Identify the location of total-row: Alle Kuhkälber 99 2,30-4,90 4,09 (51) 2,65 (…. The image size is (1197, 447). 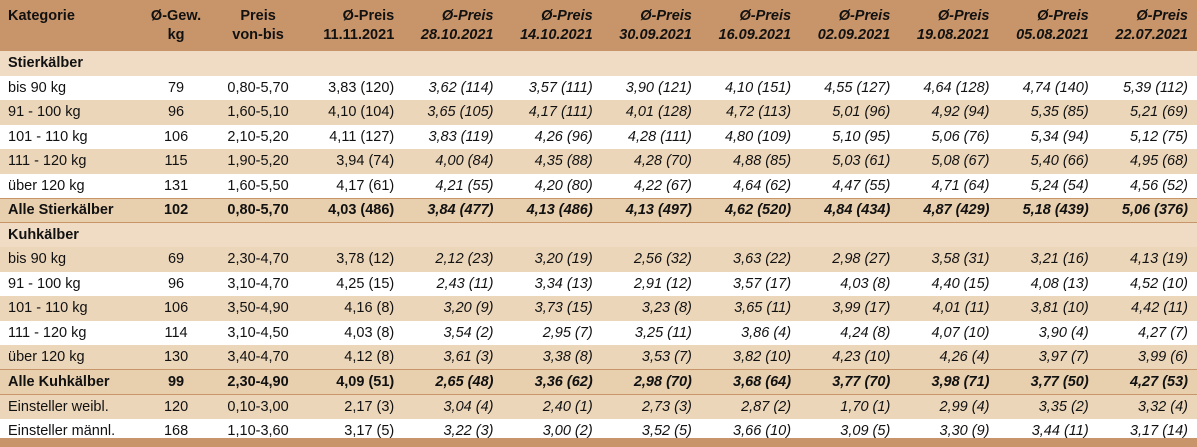
(598, 382).